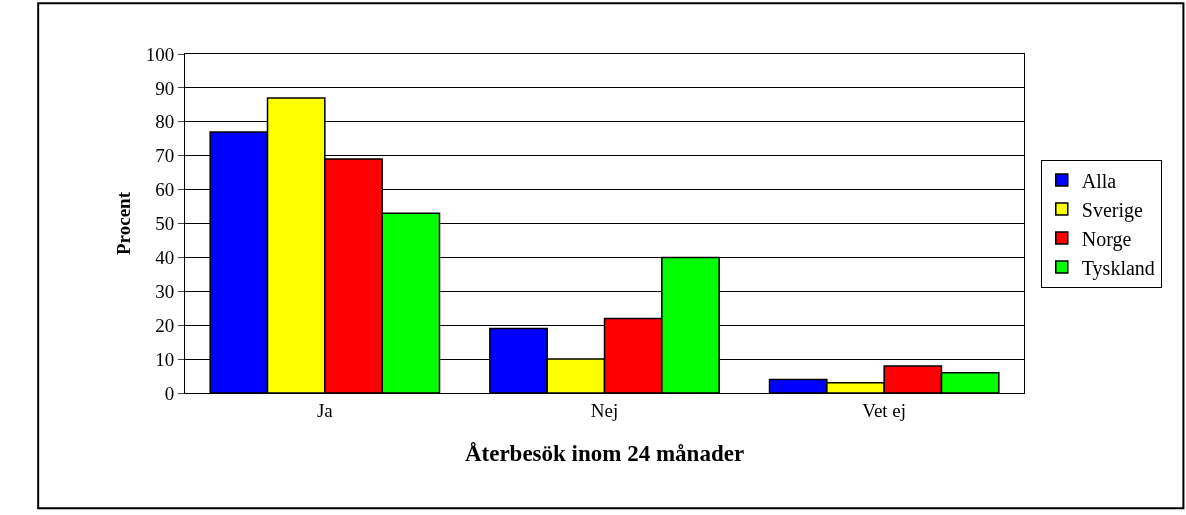  I want to click on legend-label: Tyskland, so click(1118, 268).